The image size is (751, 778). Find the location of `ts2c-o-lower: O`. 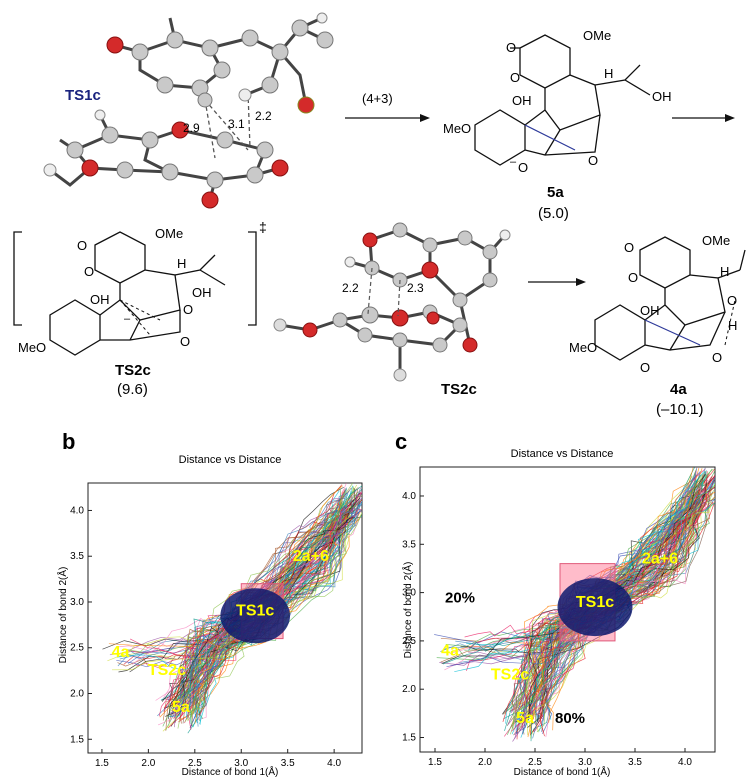

ts2c-o-lower: O is located at coordinates (185, 341).